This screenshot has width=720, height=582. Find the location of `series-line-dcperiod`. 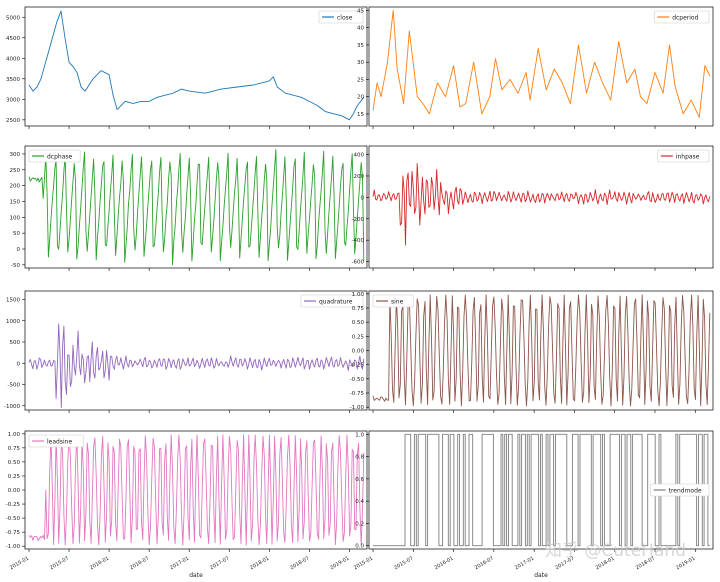

series-line-dcperiod is located at coordinates (541, 63).